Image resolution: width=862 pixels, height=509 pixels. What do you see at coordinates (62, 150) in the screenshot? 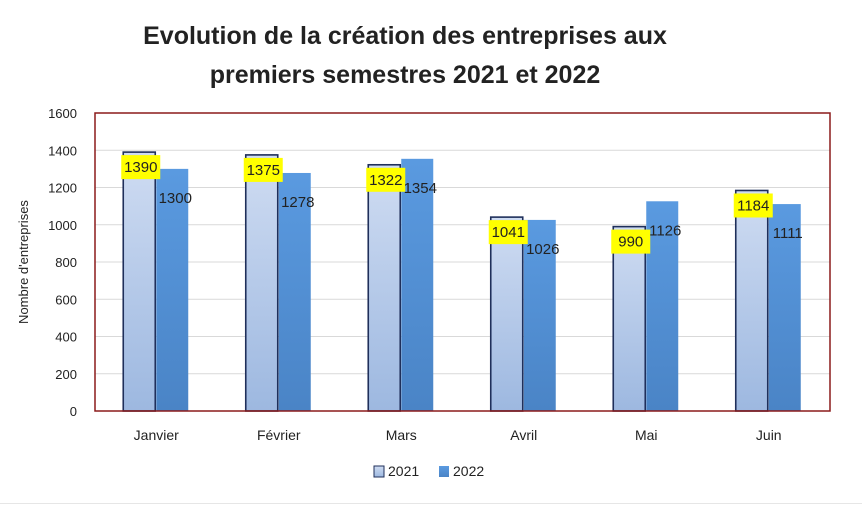
I see `y-tick-label: 1400` at bounding box center [62, 150].